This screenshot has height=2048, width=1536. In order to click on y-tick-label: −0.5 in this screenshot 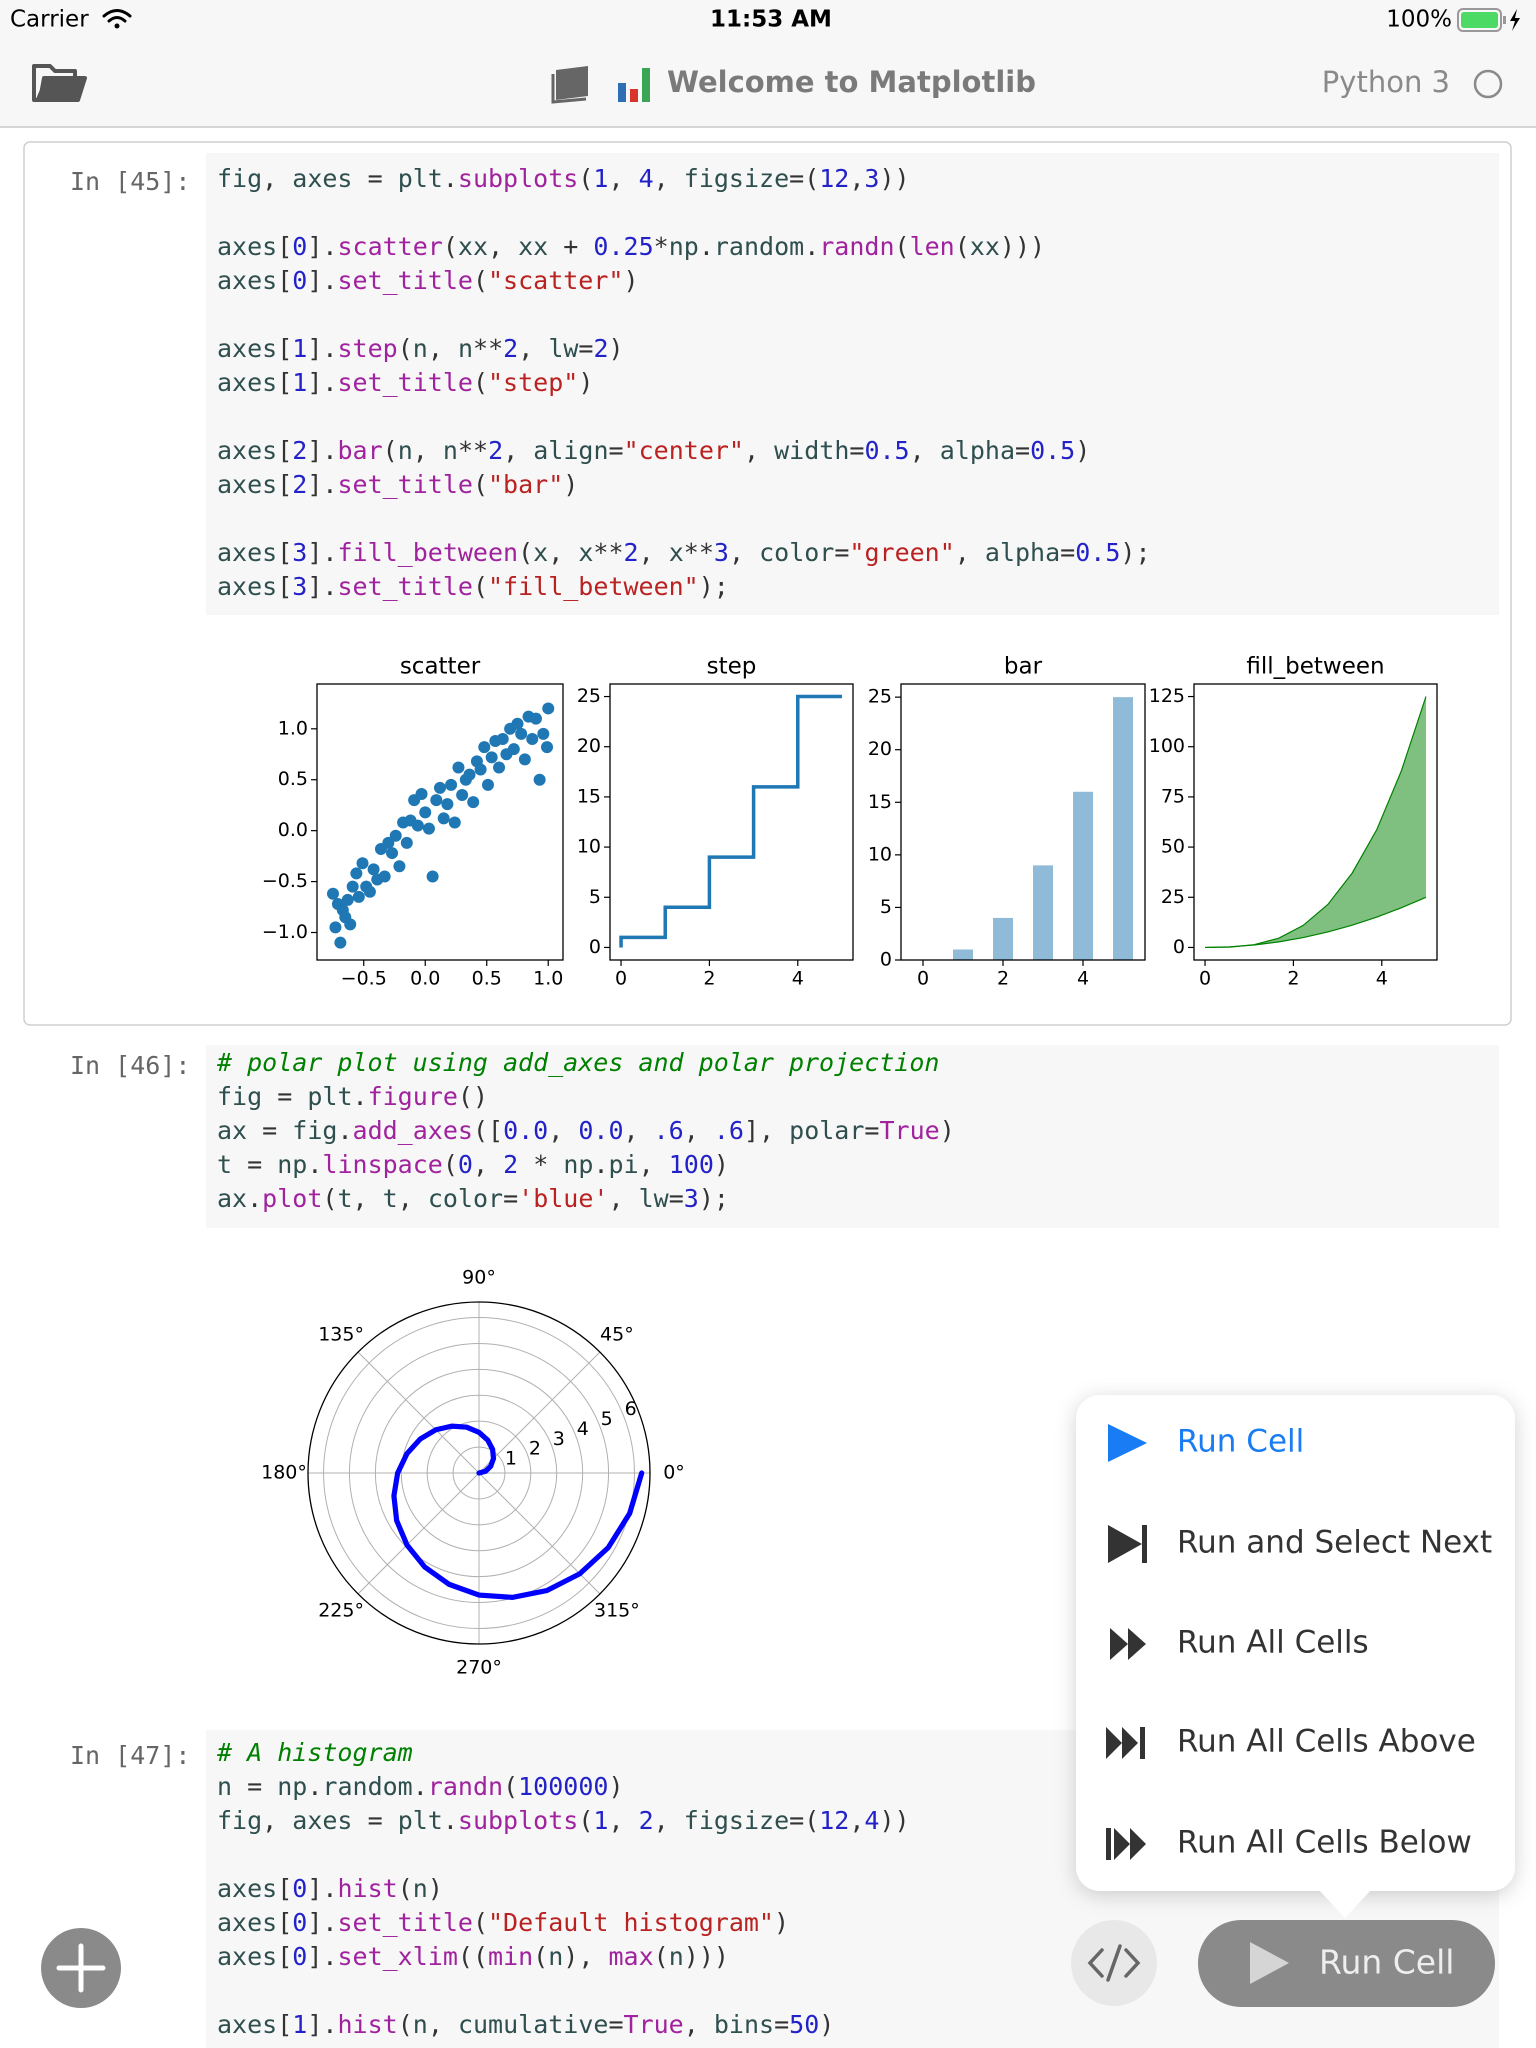, I will do `click(285, 881)`.